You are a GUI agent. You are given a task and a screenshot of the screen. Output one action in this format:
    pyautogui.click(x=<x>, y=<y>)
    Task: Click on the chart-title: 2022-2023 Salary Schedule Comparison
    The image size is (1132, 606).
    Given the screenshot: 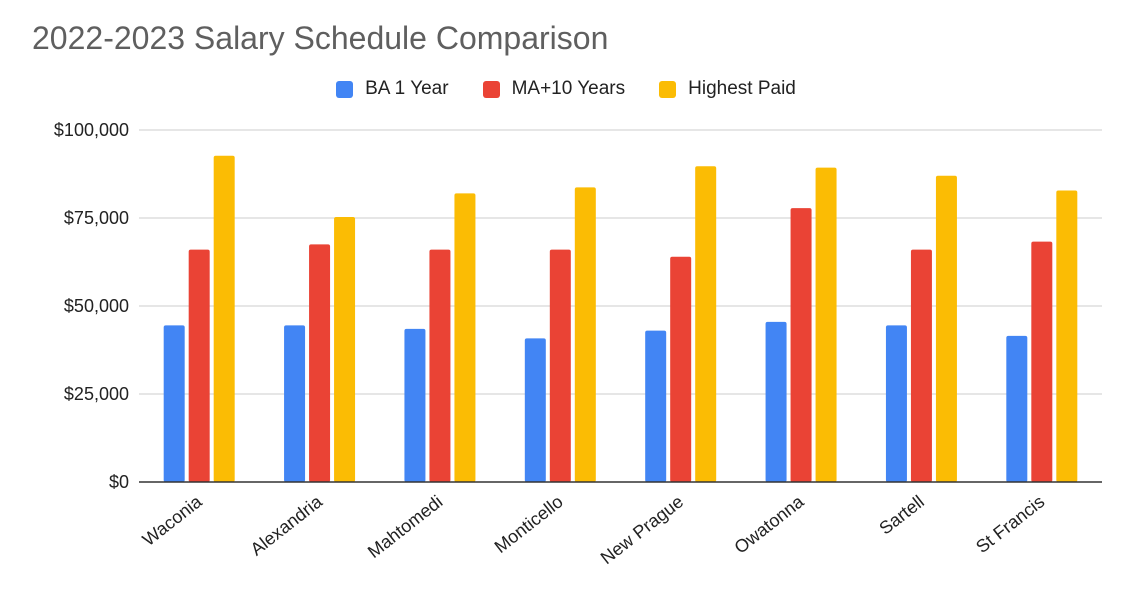 What is the action you would take?
    pyautogui.click(x=320, y=38)
    